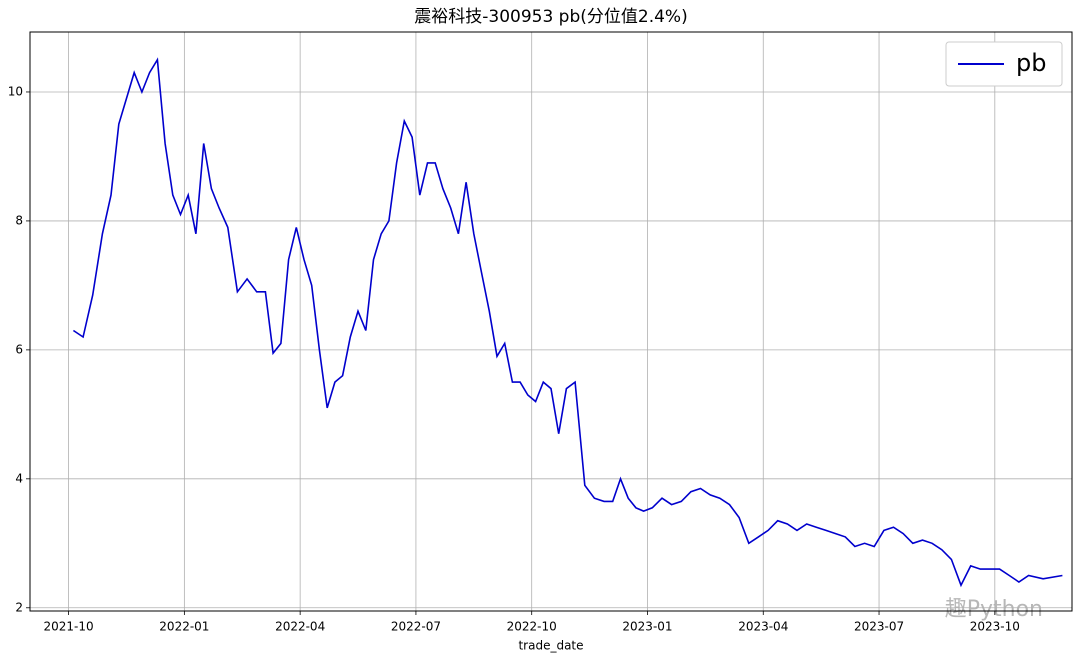 The height and width of the screenshot is (661, 1080). Describe the element at coordinates (550, 17) in the screenshot. I see `chart-title: 震裕科技-300953 pb(分位值2.4%)` at that location.